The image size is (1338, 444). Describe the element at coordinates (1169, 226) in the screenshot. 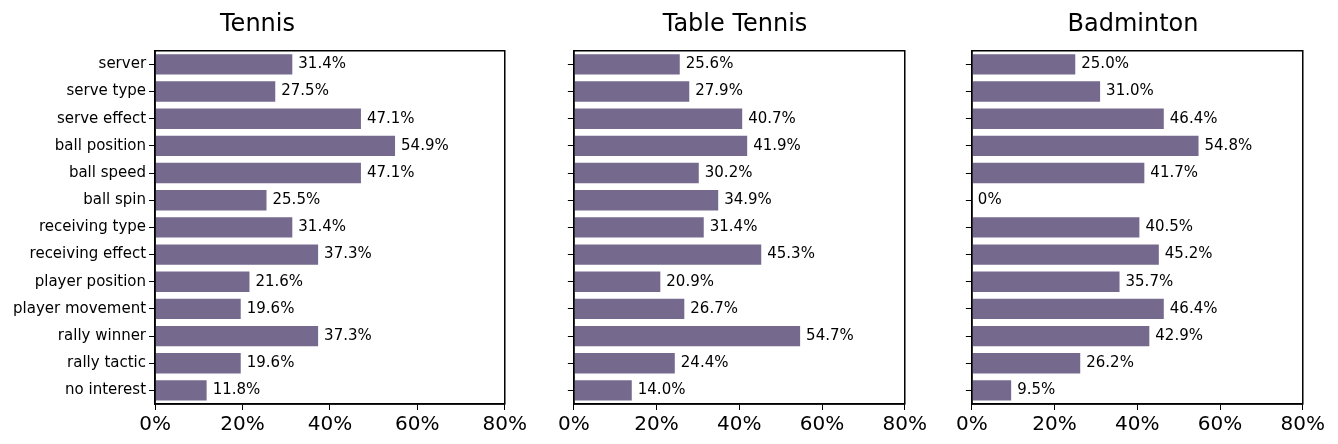

I see `data-label: 40.5%` at that location.